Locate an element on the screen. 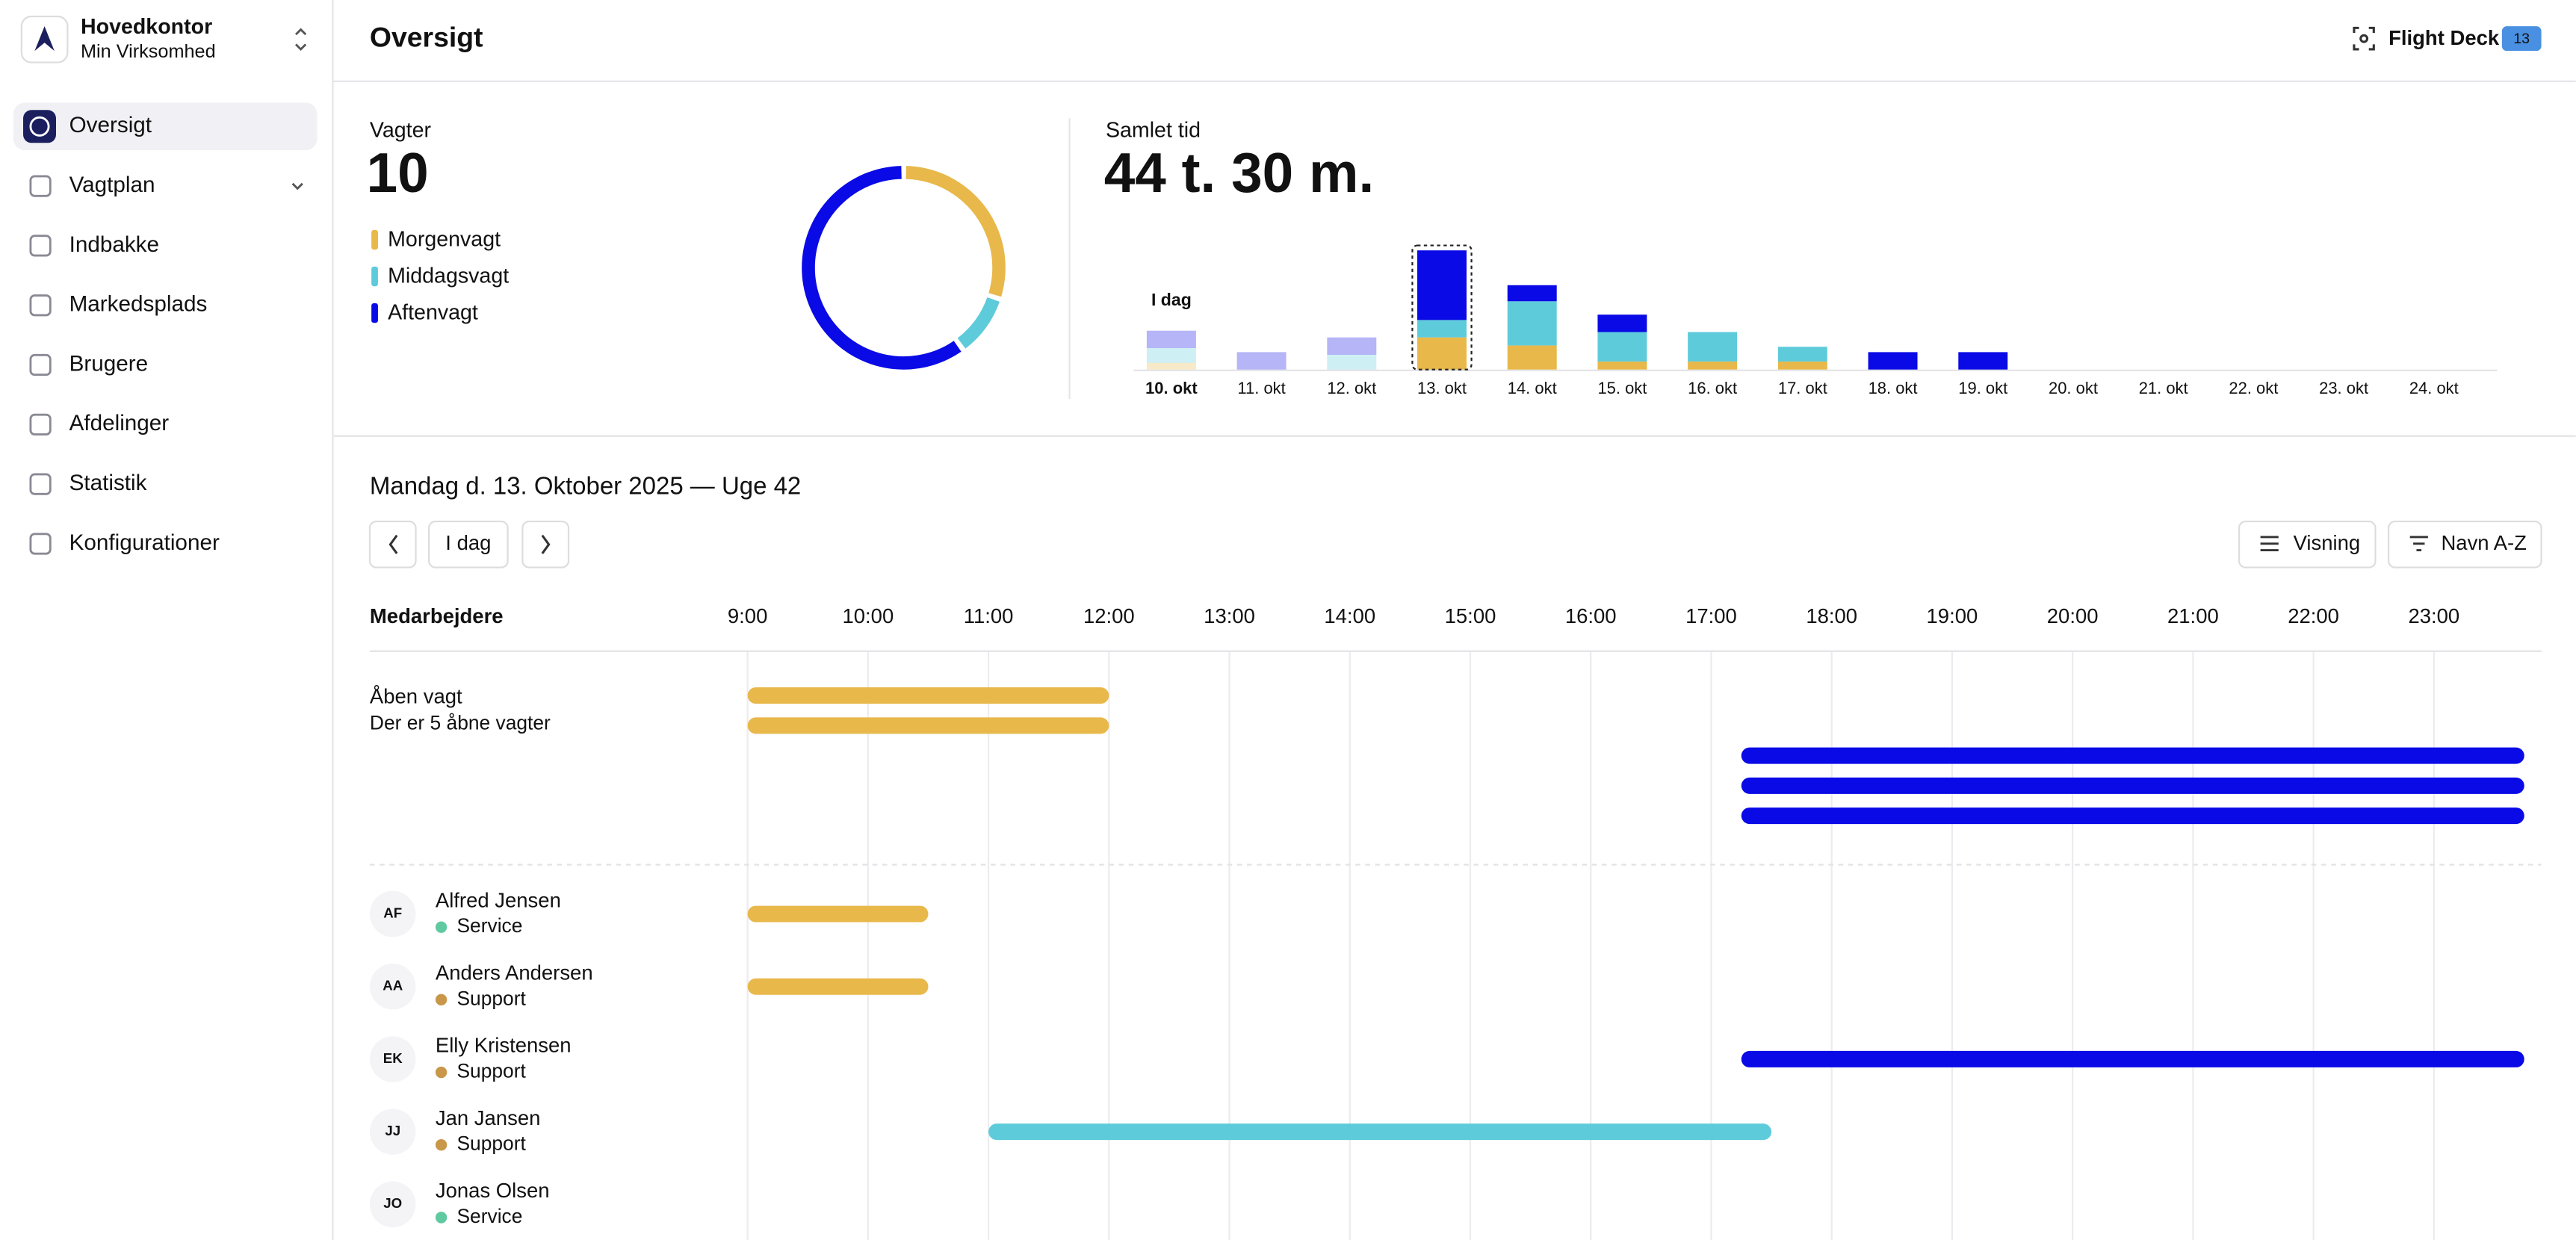 Image resolution: width=2576 pixels, height=1240 pixels. nav-item: Vagtplan is located at coordinates (112, 185).